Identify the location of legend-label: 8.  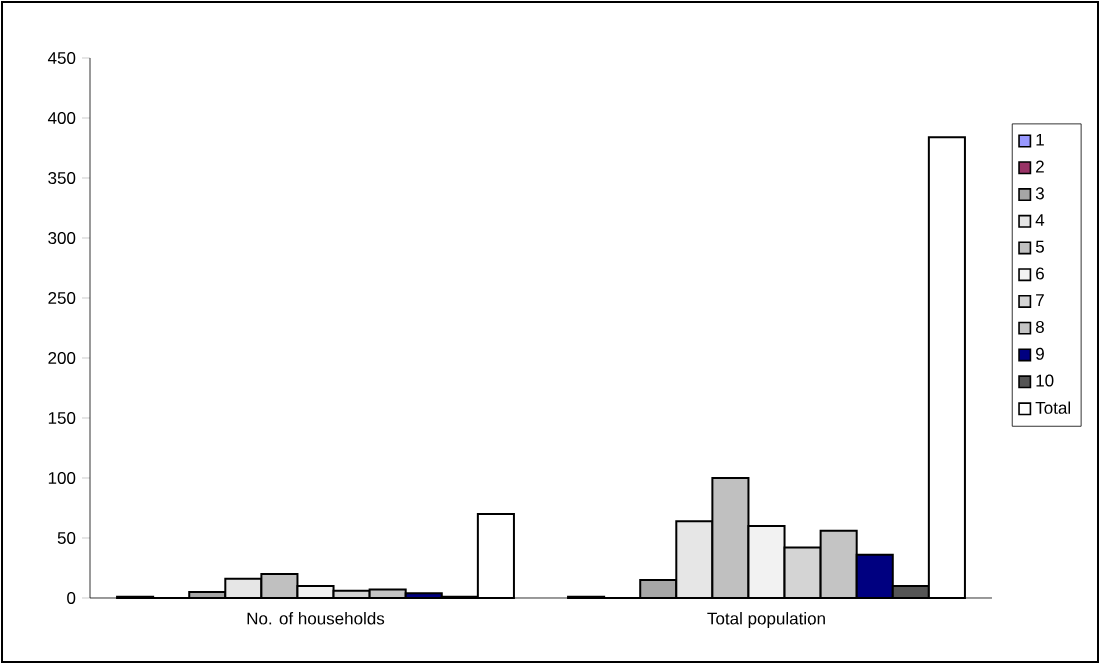
(1039, 326).